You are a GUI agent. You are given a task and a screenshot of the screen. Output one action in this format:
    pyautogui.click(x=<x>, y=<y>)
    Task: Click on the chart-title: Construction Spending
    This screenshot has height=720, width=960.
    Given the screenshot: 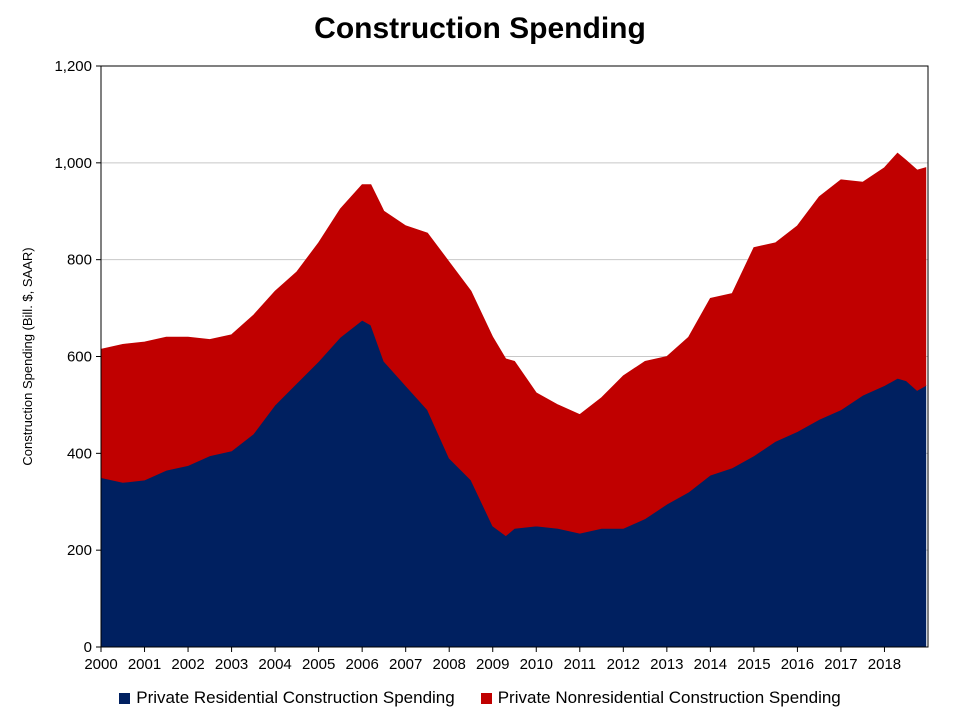 What is the action you would take?
    pyautogui.click(x=480, y=28)
    